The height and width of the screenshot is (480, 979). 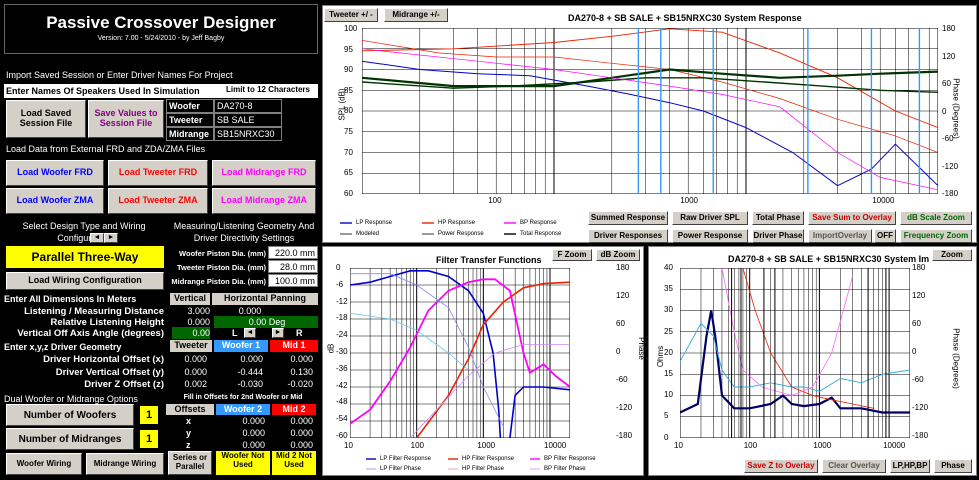 I want to click on offset-y-tweeter: 0.000, so click(x=190, y=372).